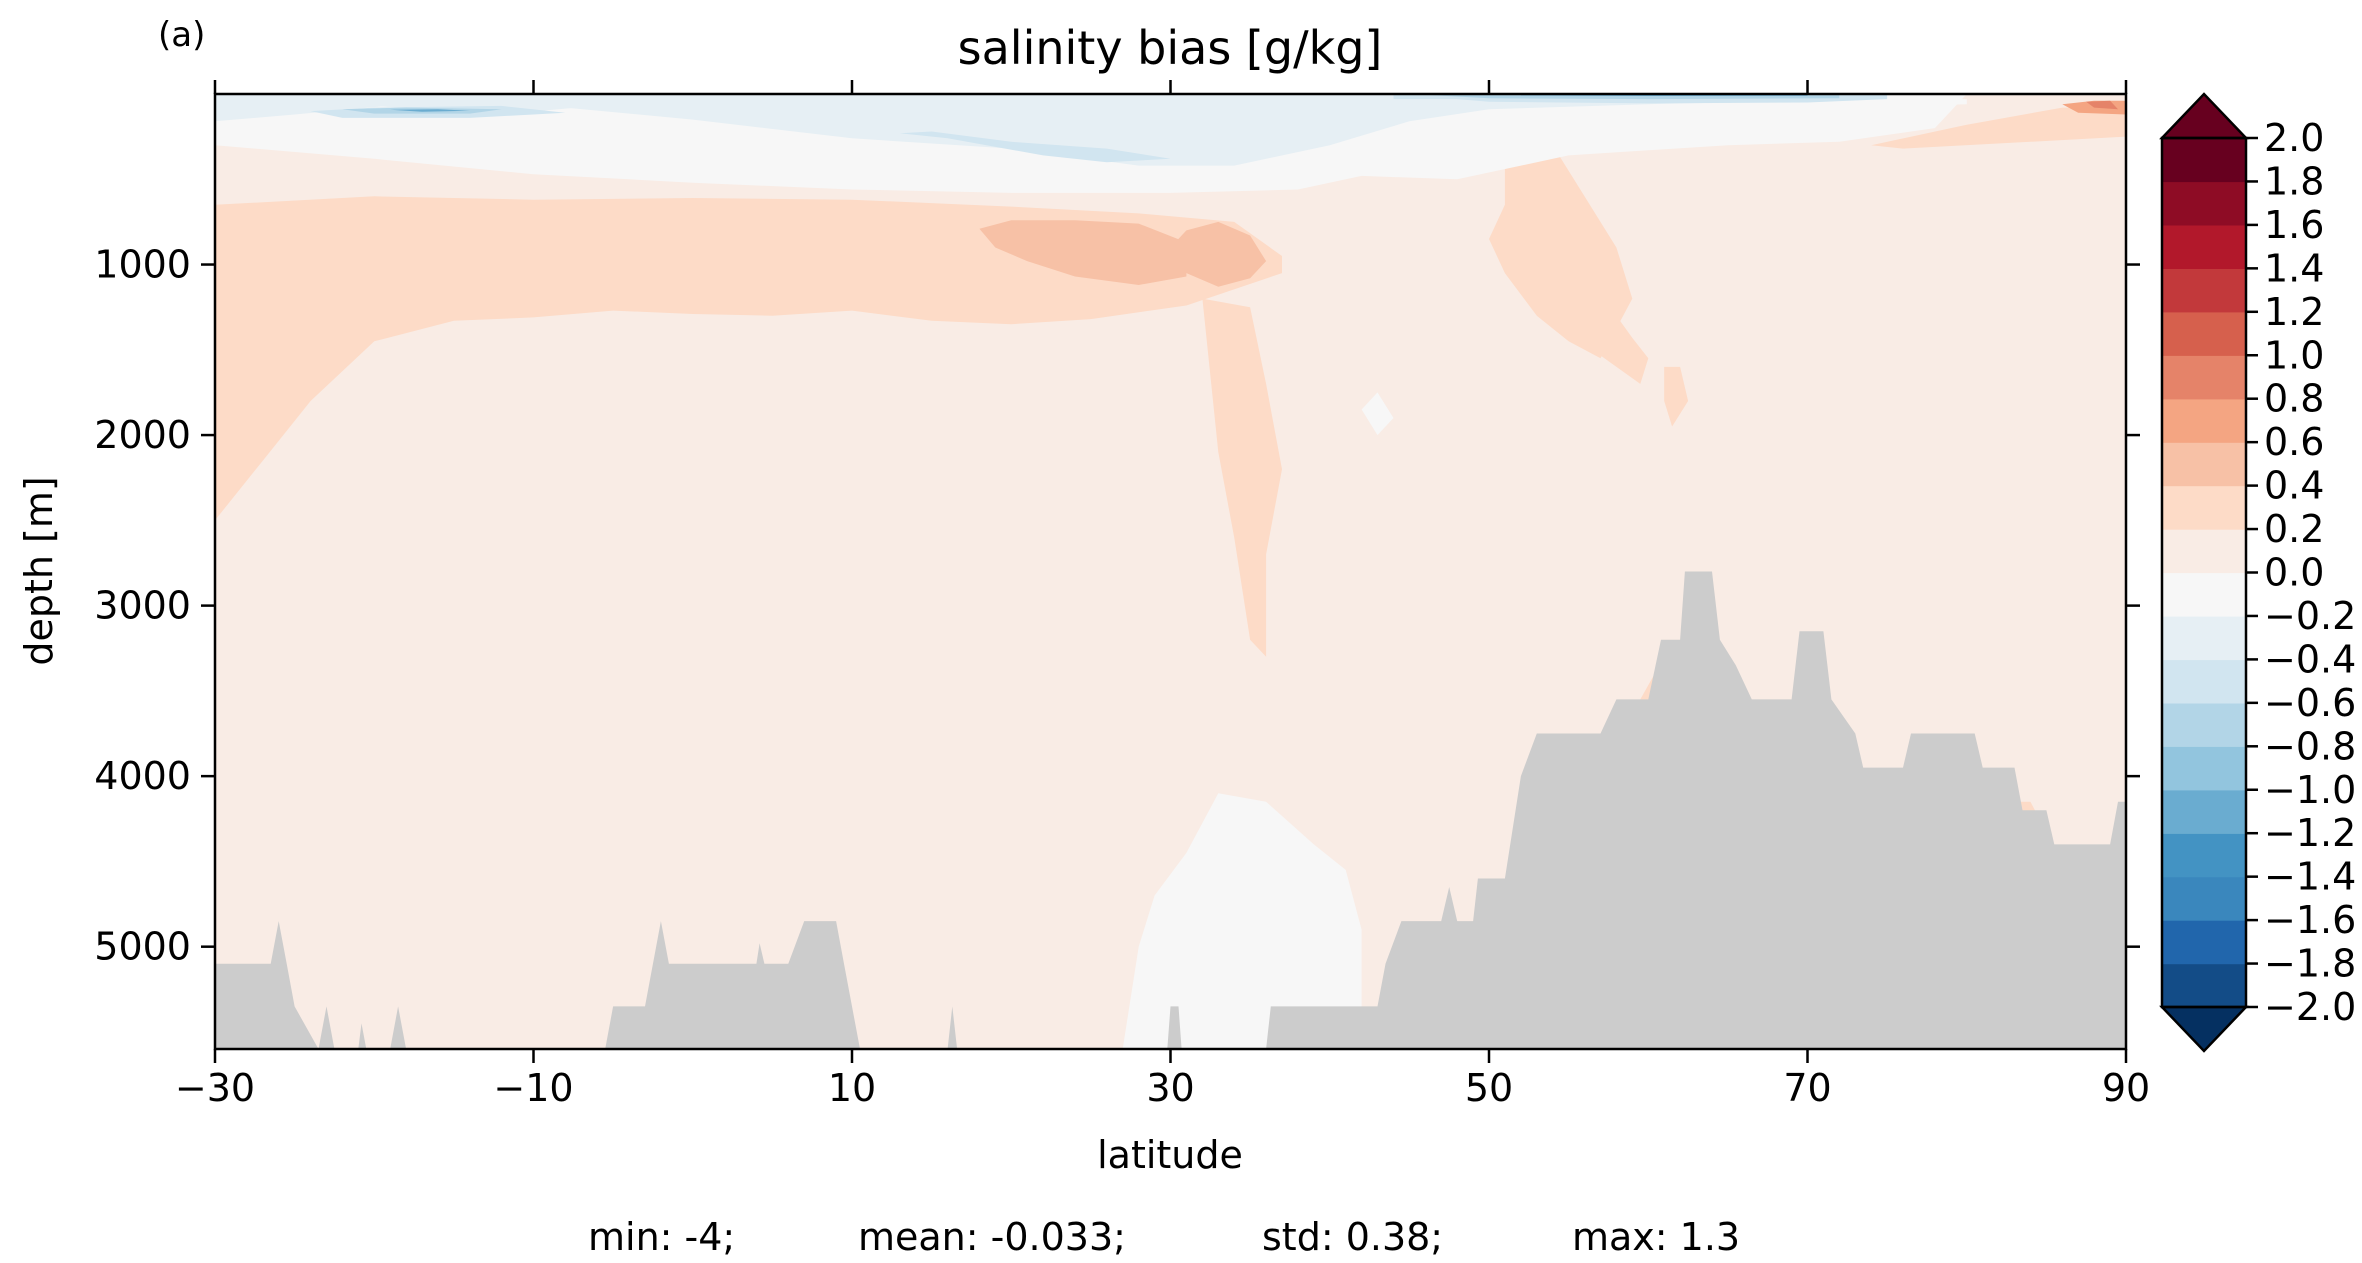 The width and height of the screenshot is (2362, 1263). I want to click on x-tick-label: −30, so click(215, 1088).